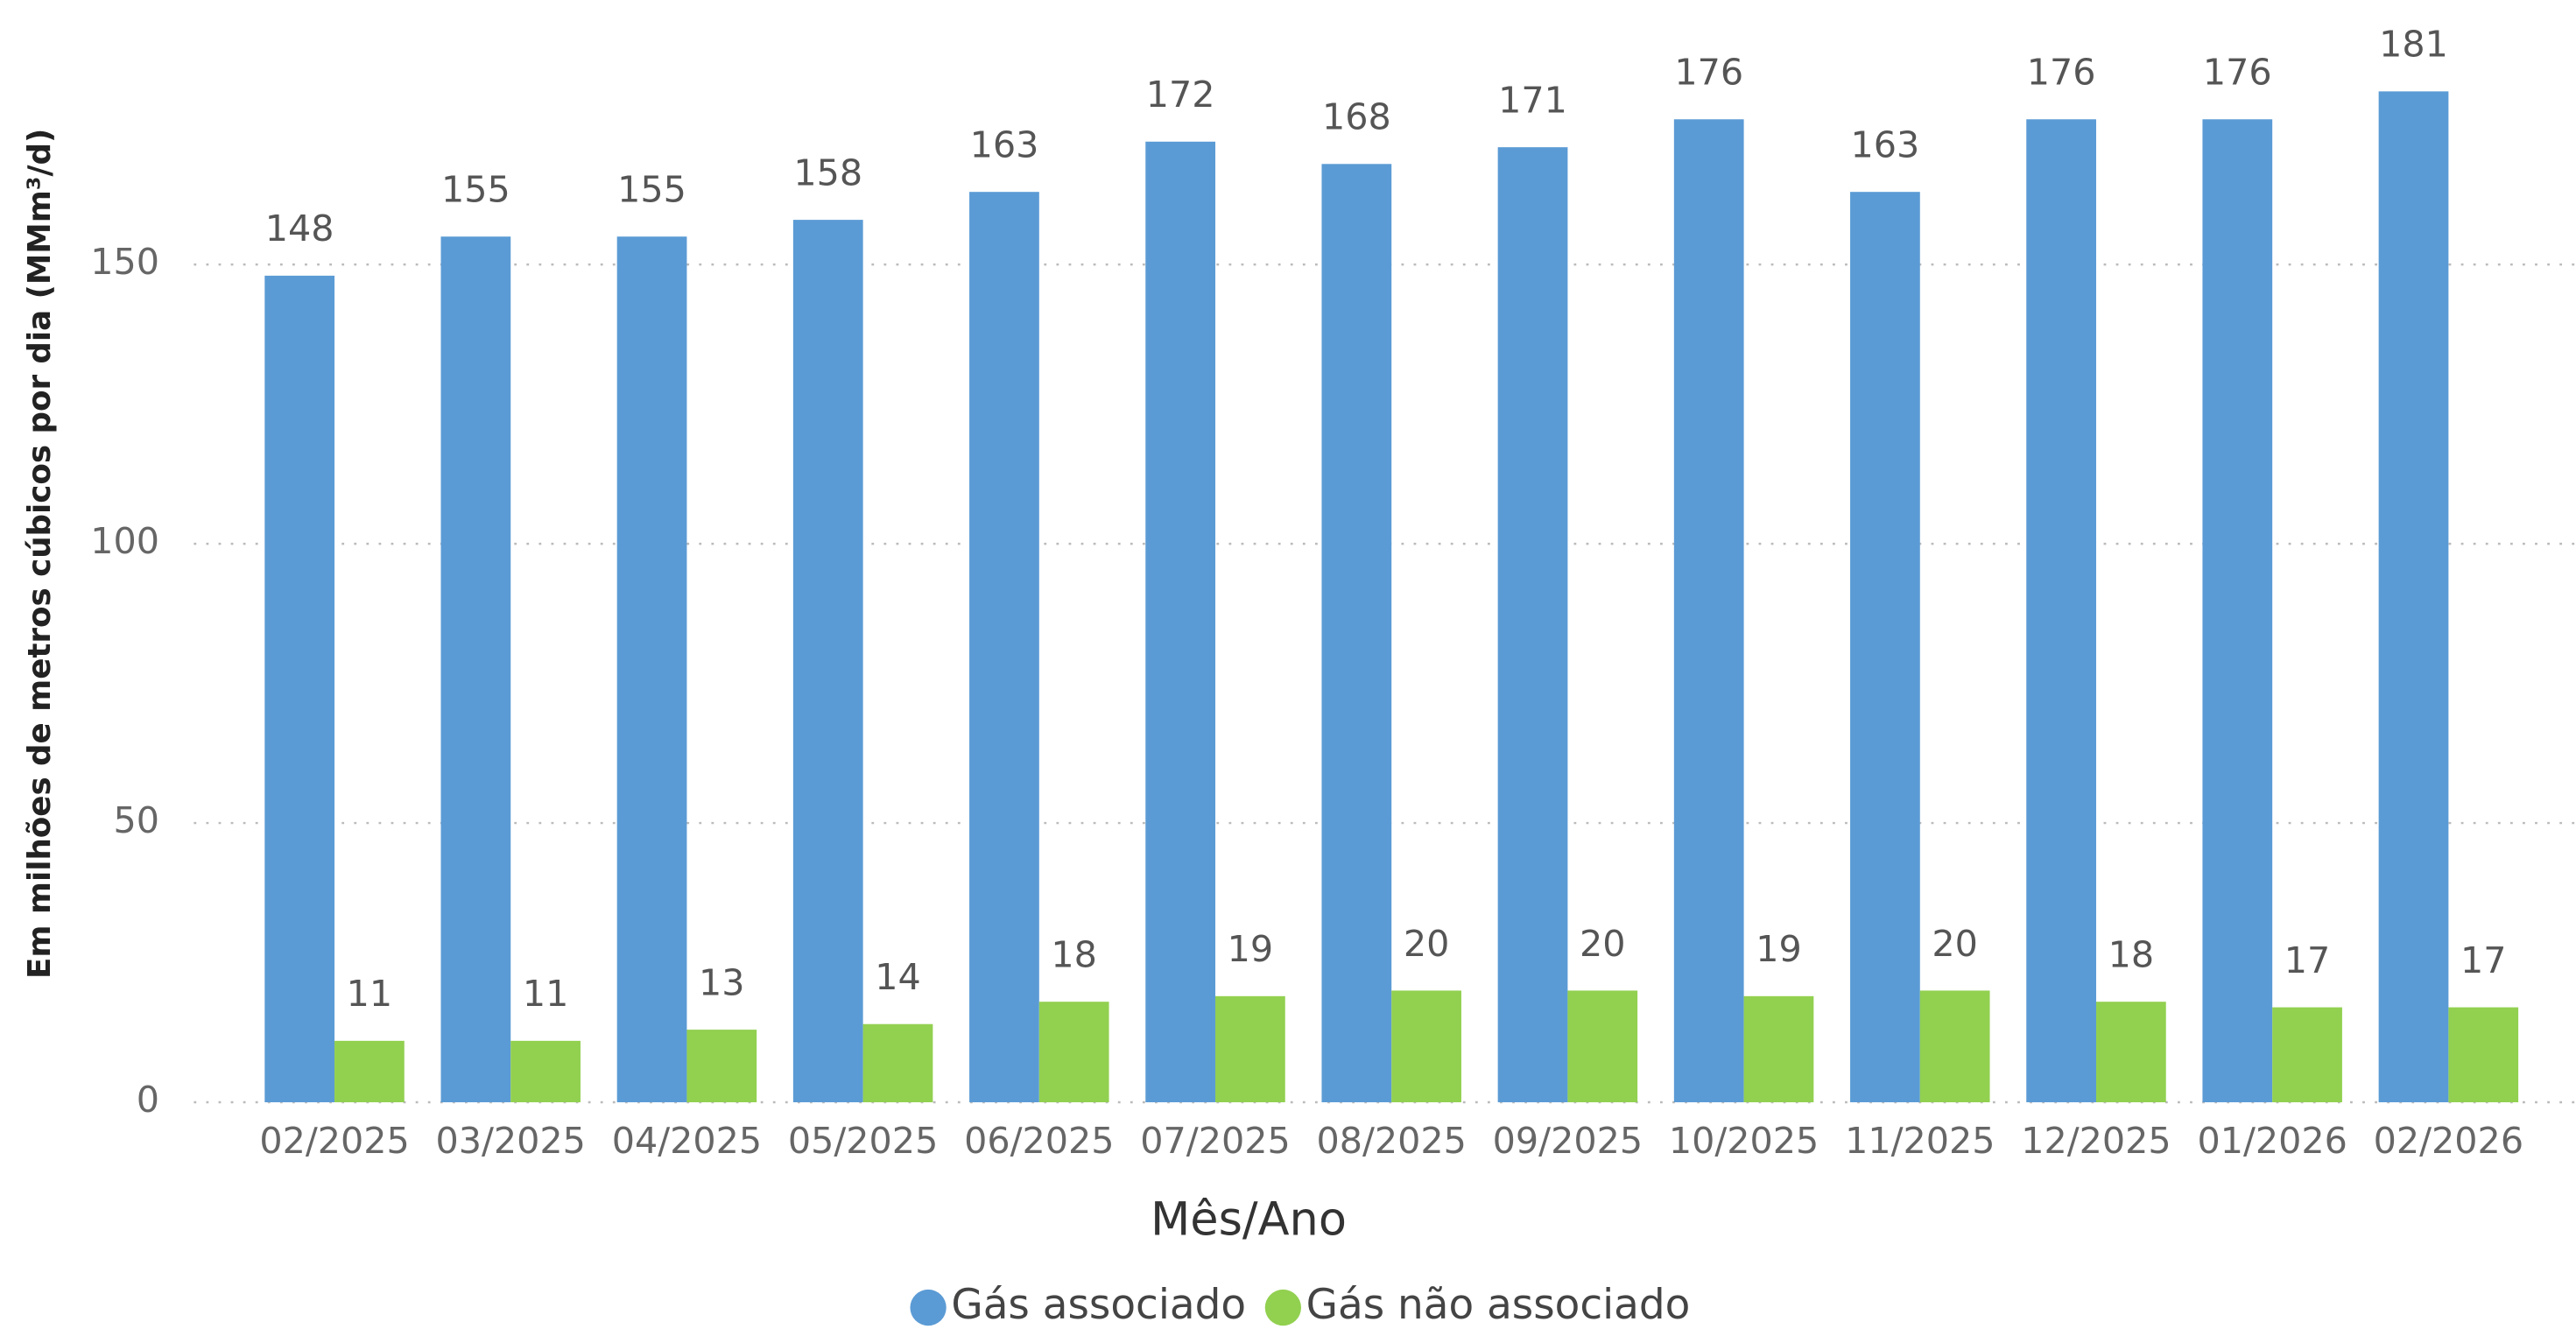  What do you see at coordinates (1180, 95) in the screenshot?
I see `data-label: 172` at bounding box center [1180, 95].